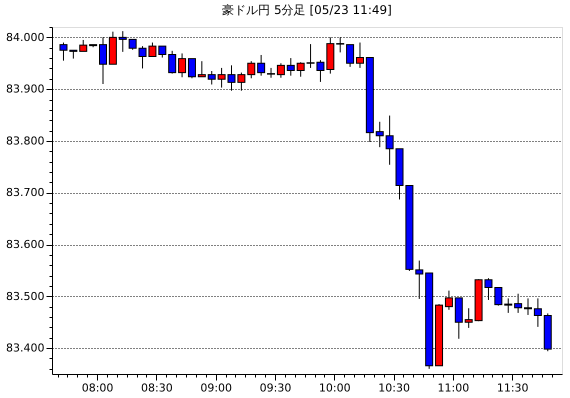 Image resolution: width=570 pixels, height=398 pixels. Describe the element at coordinates (216, 388) in the screenshot. I see `x-tick-label: 09:00` at that location.